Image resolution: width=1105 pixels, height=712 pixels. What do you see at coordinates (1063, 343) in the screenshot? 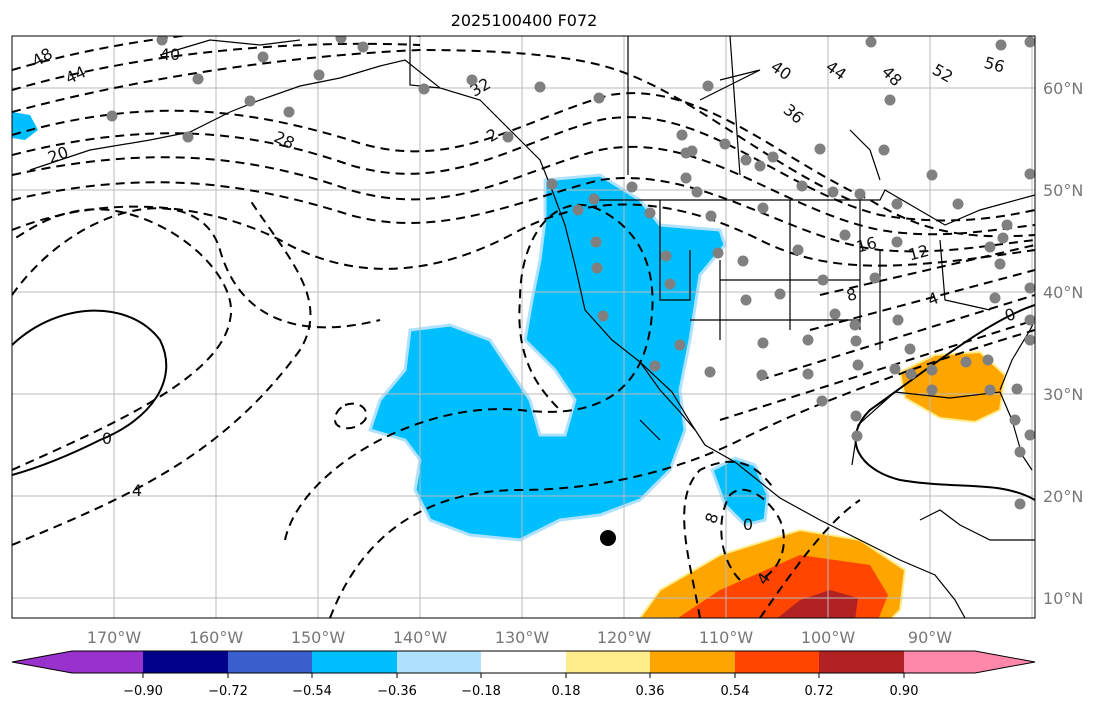
I see `latitude-labels: 60°N 50°N 40°N 30°N 20°N 10°N` at bounding box center [1063, 343].